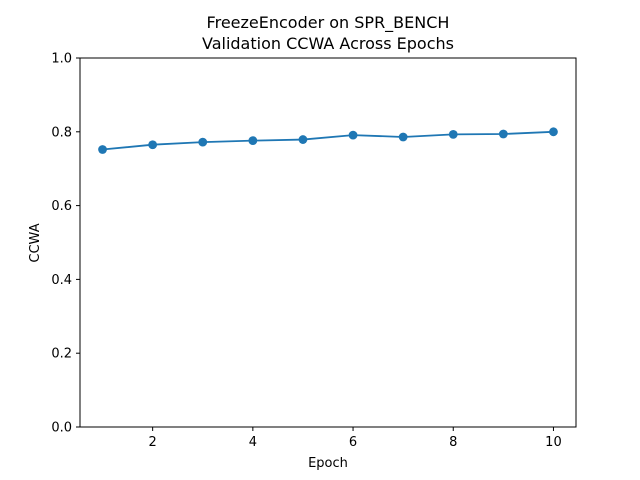 This screenshot has height=480, width=640. What do you see at coordinates (353, 442) in the screenshot?
I see `x-tick-label-6: 6` at bounding box center [353, 442].